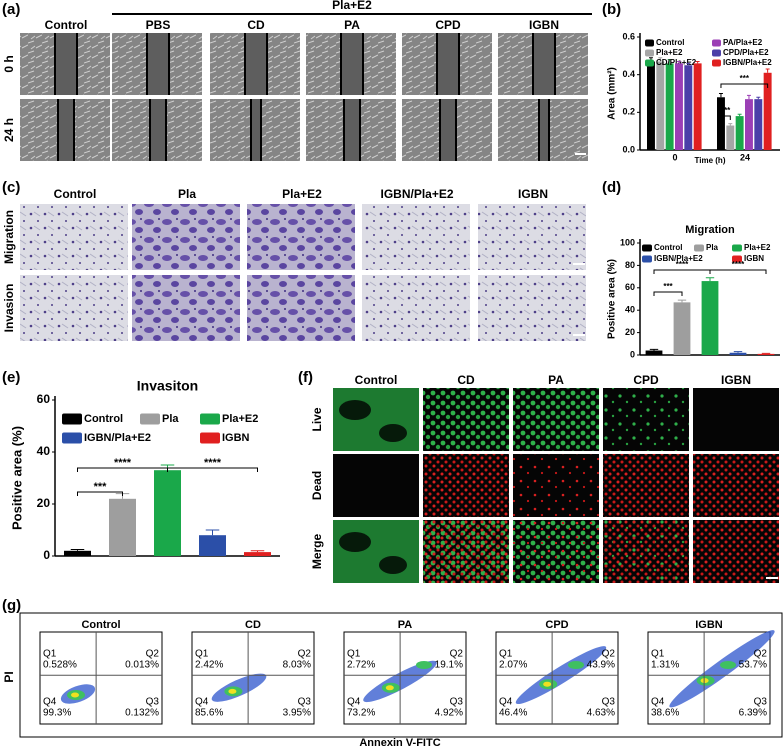 This screenshot has width=784, height=751. I want to click on quadrant-percent: 0.132%, so click(142, 713).